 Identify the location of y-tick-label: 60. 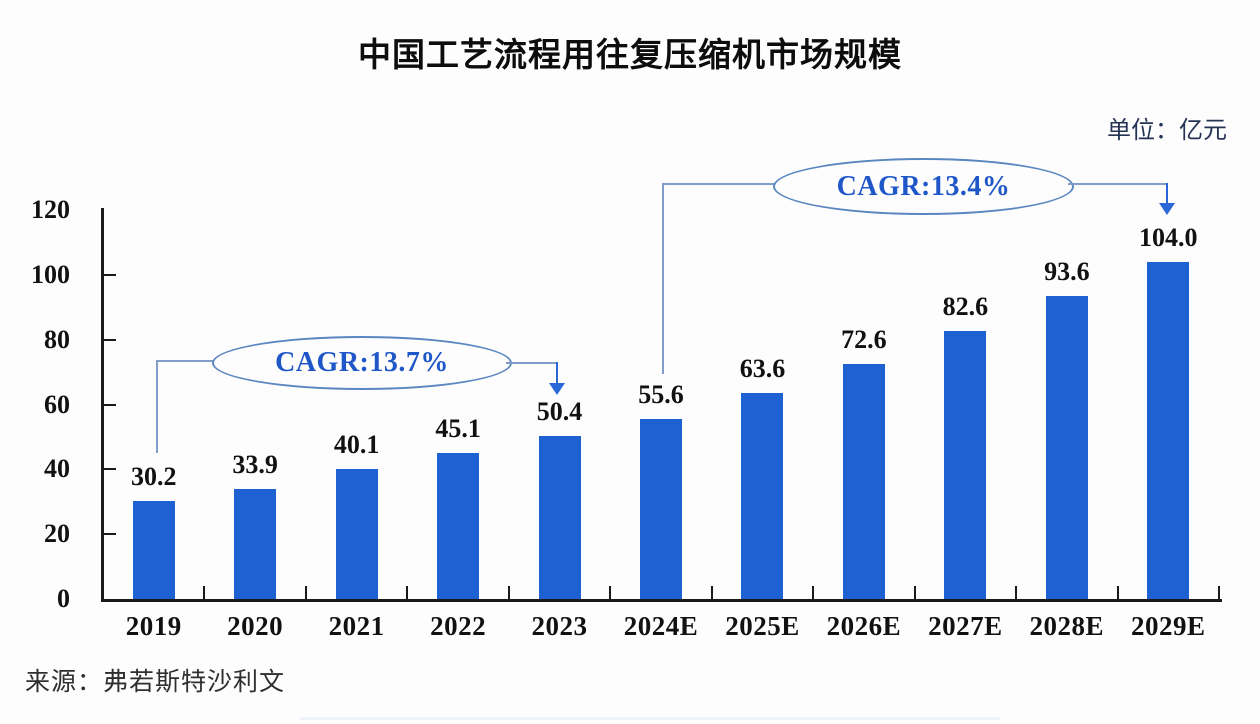
(57, 404).